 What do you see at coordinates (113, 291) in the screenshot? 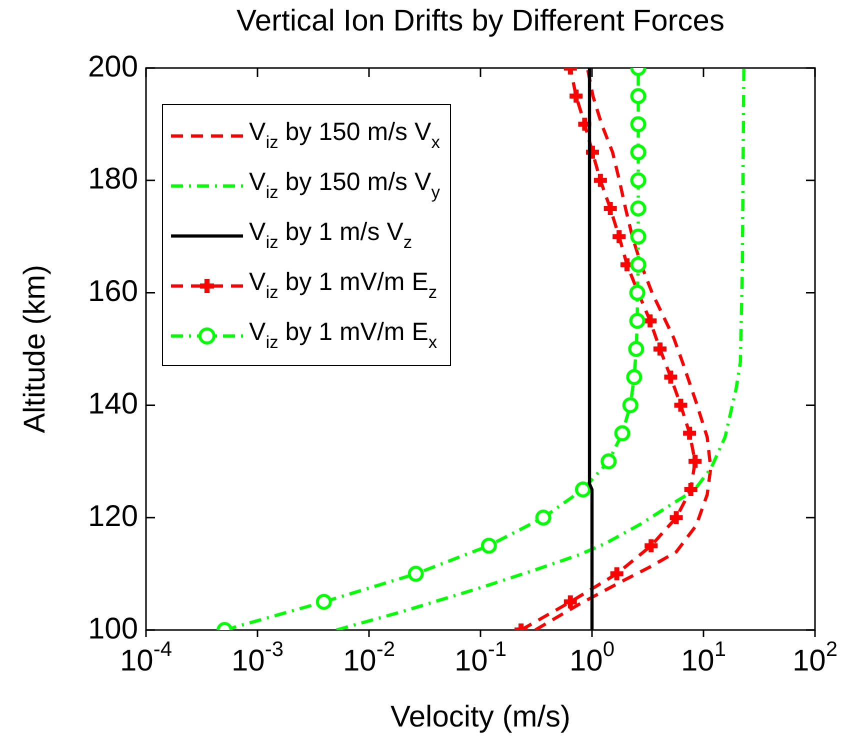
I see `y-tick-label: 160` at bounding box center [113, 291].